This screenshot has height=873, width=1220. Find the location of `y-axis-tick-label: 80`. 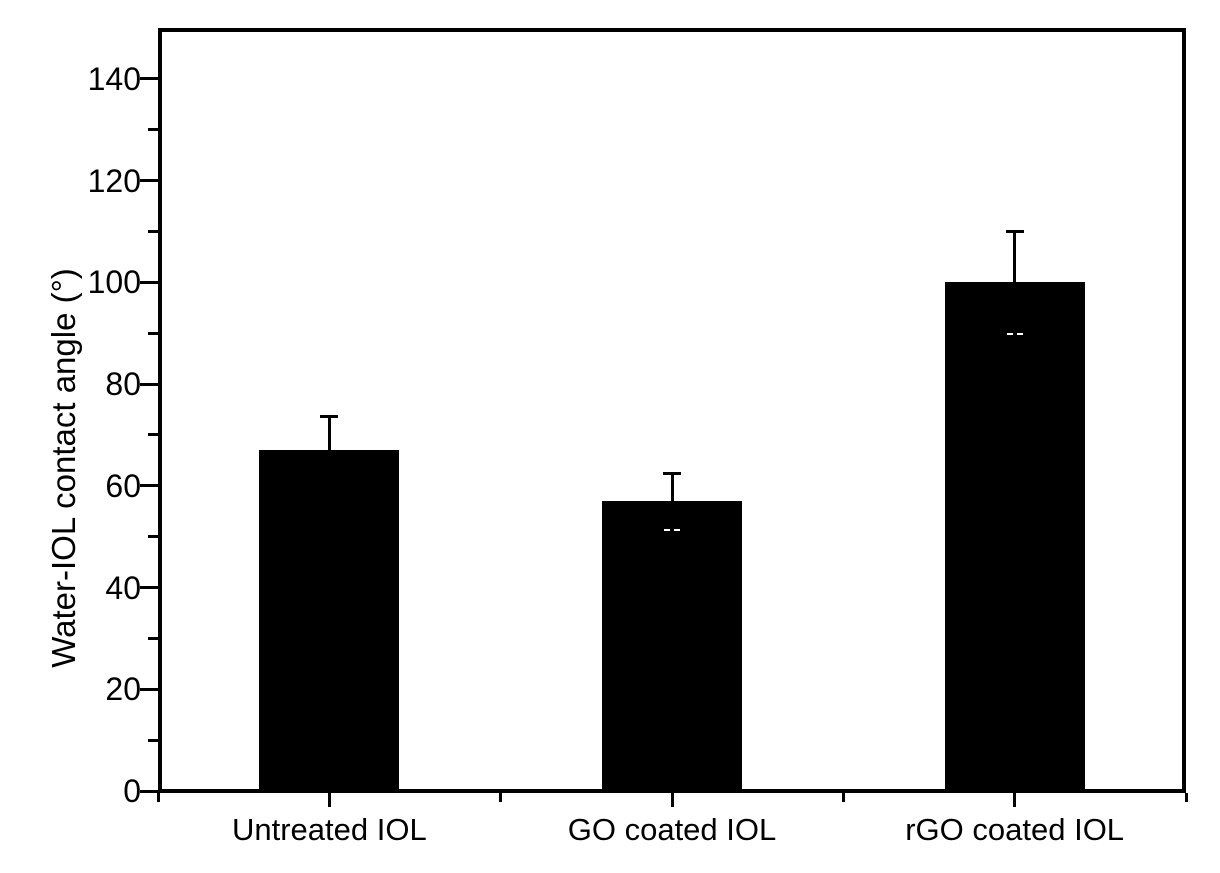

y-axis-tick-label: 80 is located at coordinates (123, 384).